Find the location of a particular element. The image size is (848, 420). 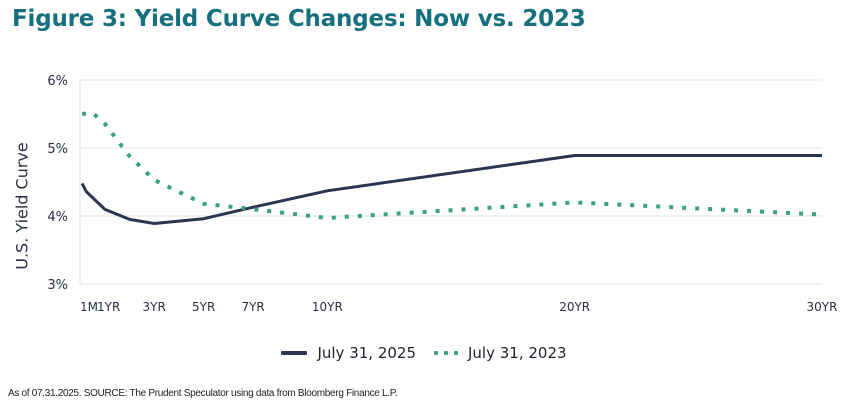

legend-swatch-solid is located at coordinates (294, 353).